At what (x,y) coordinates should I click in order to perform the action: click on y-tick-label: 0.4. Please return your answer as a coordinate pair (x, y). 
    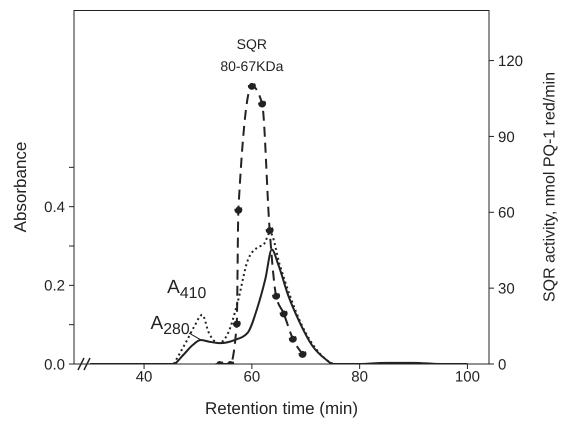
    Looking at the image, I should click on (54, 207).